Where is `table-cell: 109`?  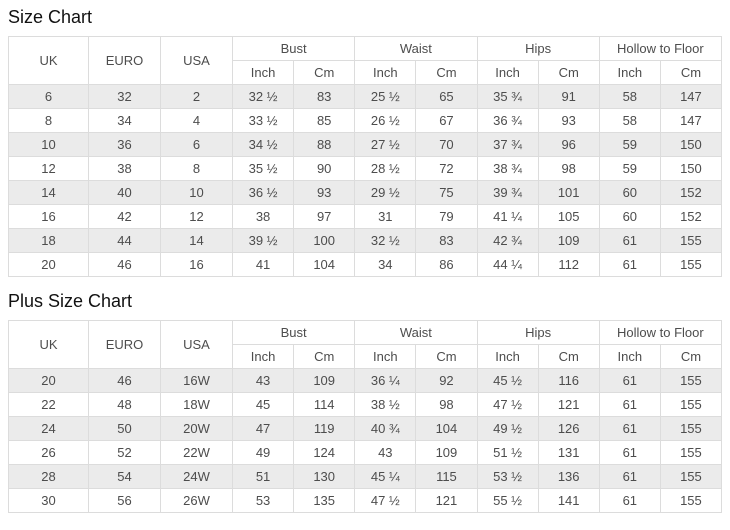
table-cell: 109 is located at coordinates (568, 240).